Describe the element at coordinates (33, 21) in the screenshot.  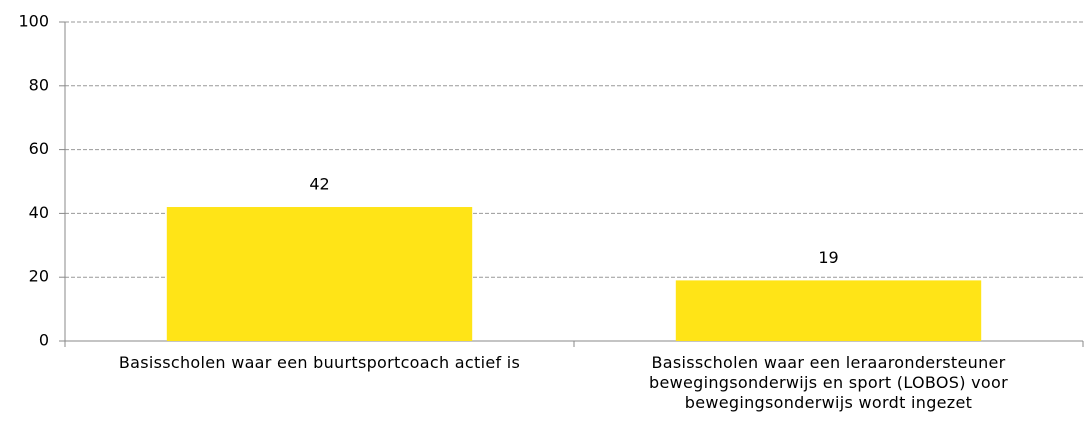
I see `y-tick-label: 100` at that location.